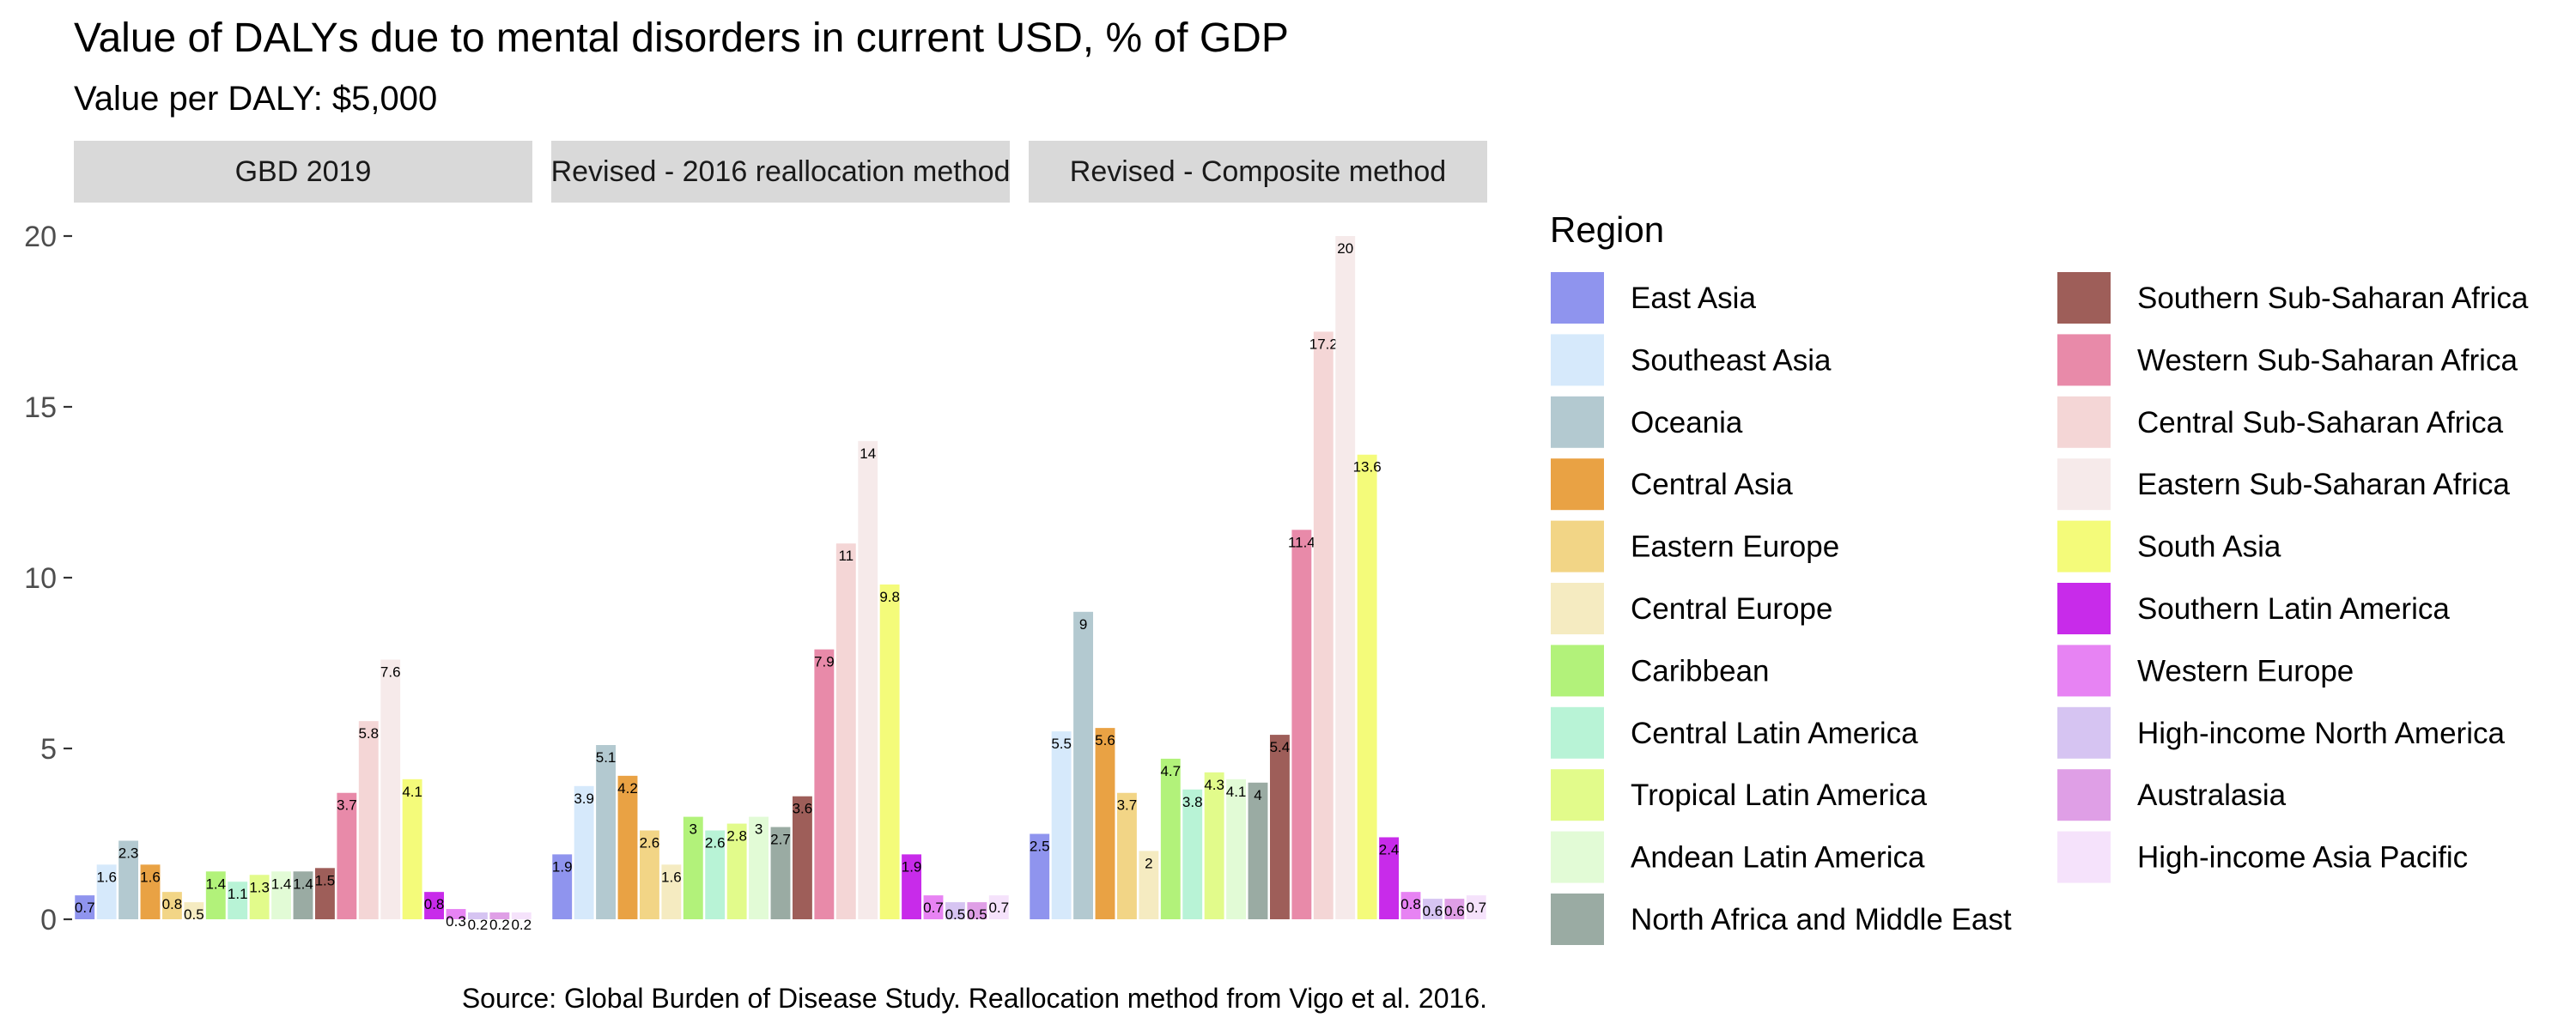 The image size is (2576, 1030). I want to click on legend-label: Andean Latin America, so click(1778, 858).